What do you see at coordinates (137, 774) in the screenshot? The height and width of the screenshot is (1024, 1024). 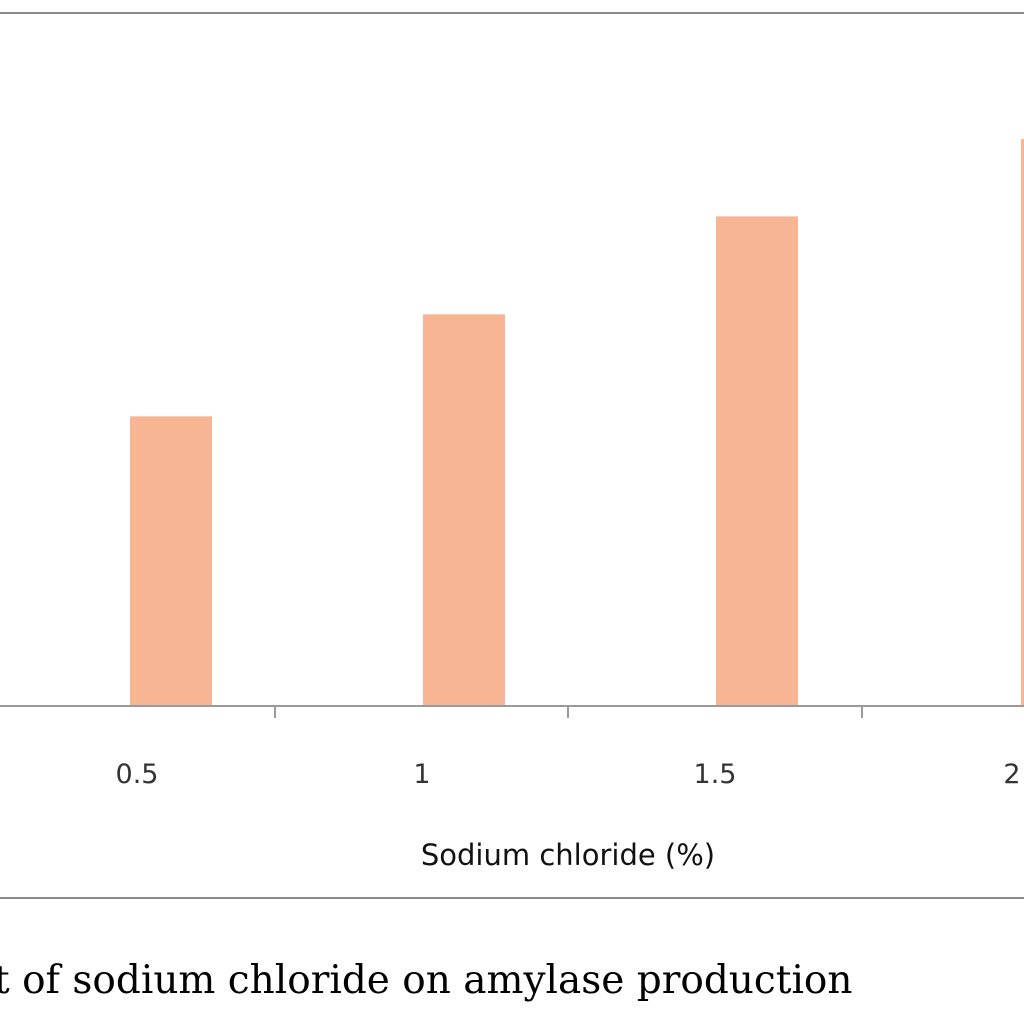 I see `x-tick-label-0.5: 0.5` at bounding box center [137, 774].